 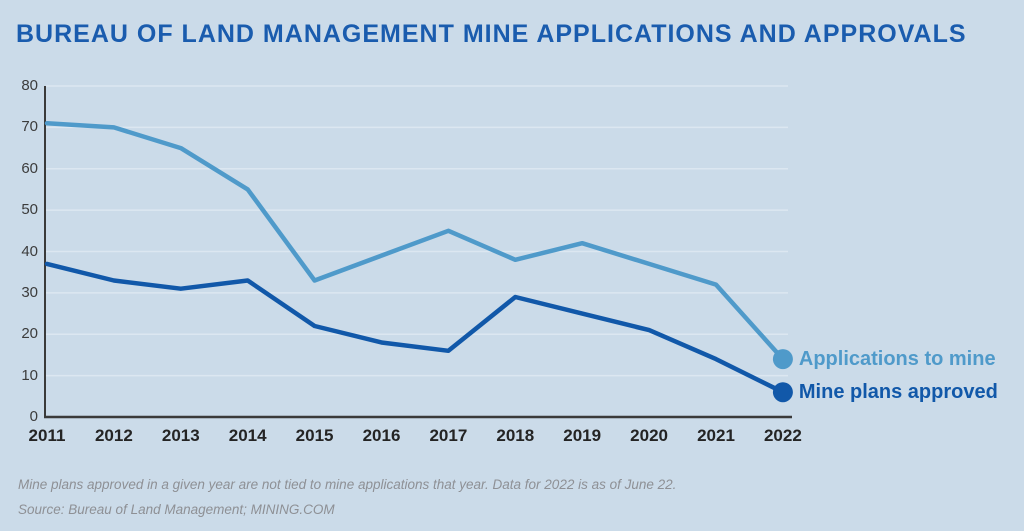 I want to click on y-tick-label-30: 30, so click(x=29, y=292).